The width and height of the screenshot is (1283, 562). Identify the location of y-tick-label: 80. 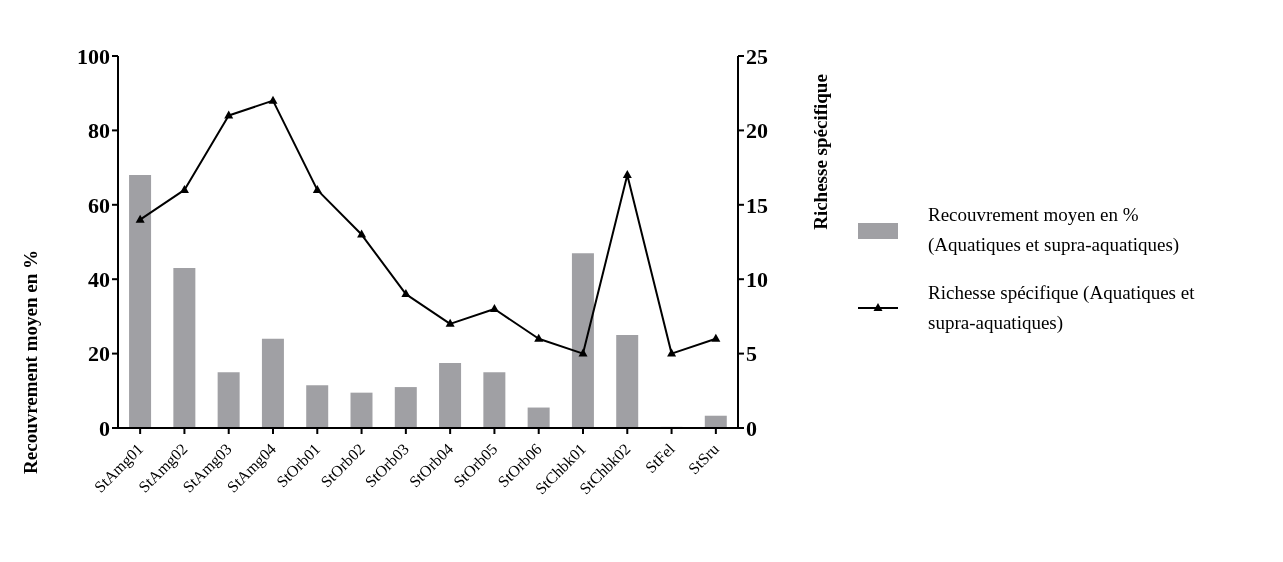
(99, 131).